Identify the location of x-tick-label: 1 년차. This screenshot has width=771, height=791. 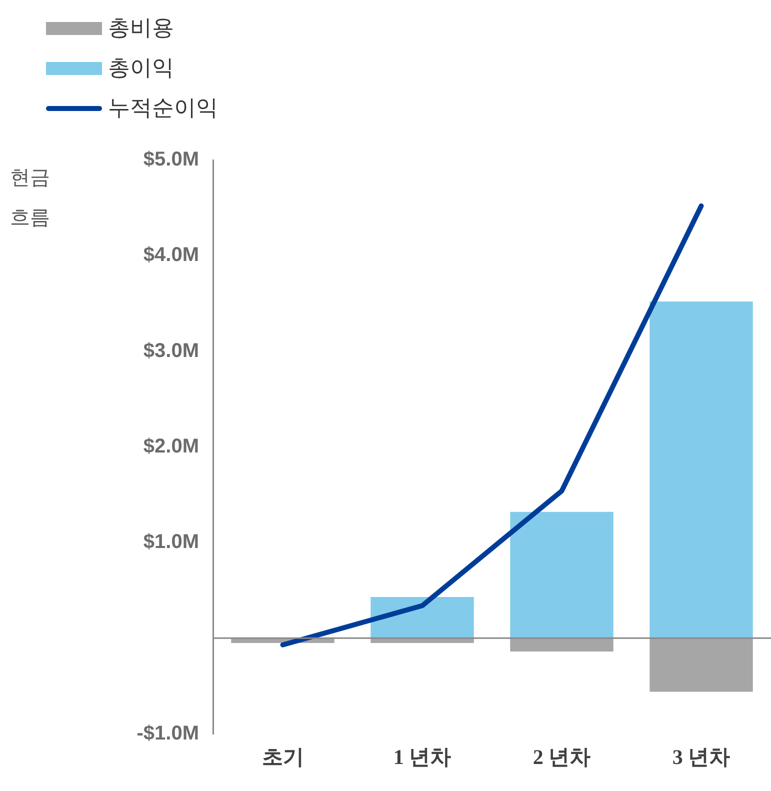
(422, 756).